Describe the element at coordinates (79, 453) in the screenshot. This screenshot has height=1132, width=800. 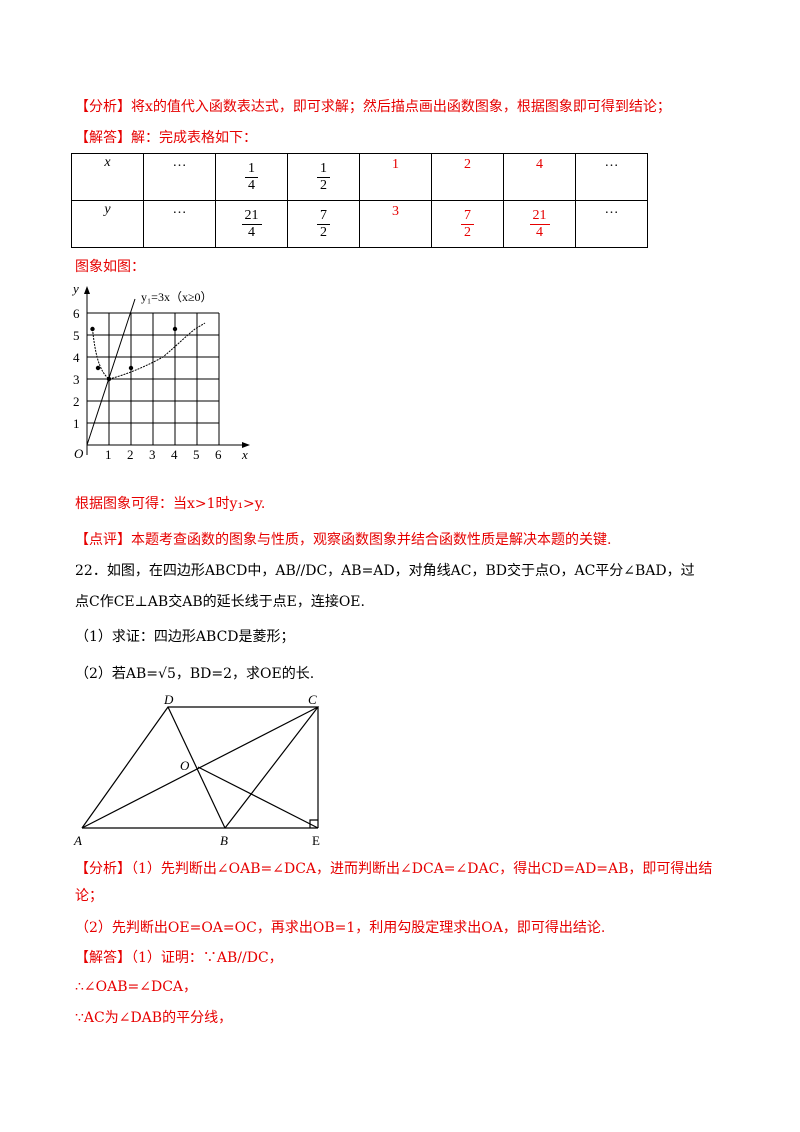
I see `origin-label: O` at that location.